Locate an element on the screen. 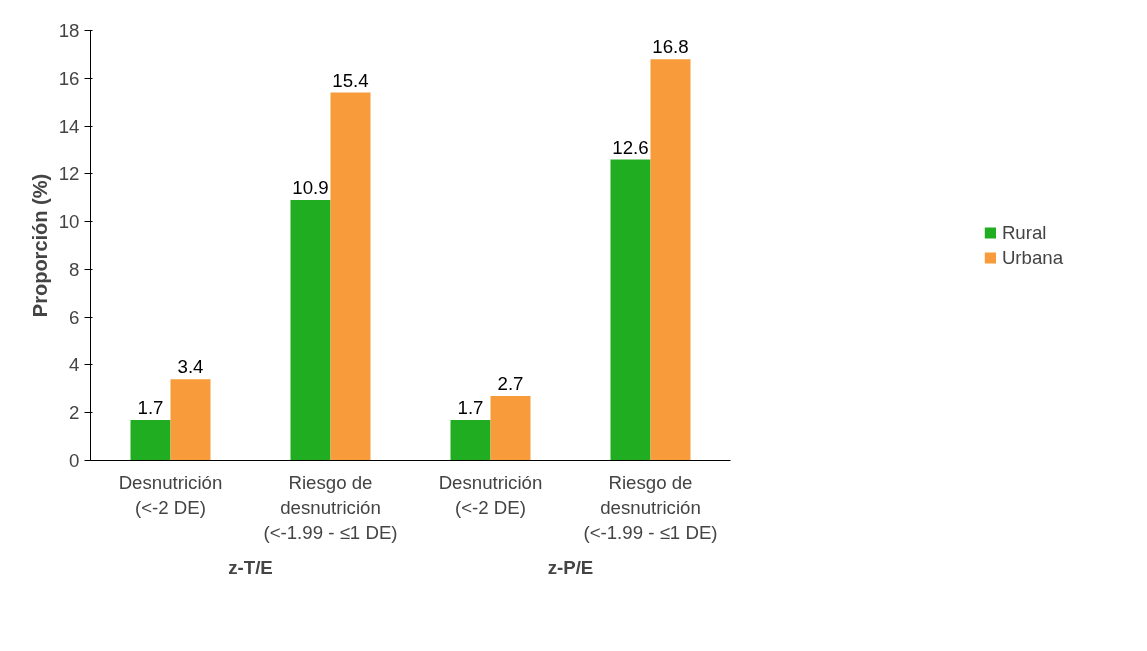 Image resolution: width=1147 pixels, height=651 pixels. legend-label: Urbana is located at coordinates (1032, 257).